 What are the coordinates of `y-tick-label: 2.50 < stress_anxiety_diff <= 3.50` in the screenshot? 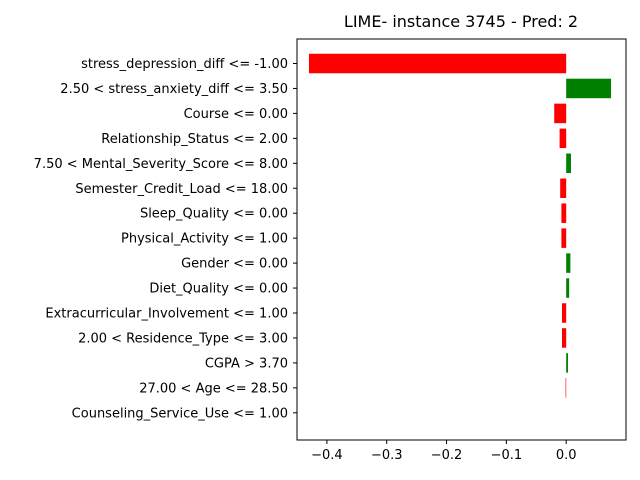 It's located at (174, 89).